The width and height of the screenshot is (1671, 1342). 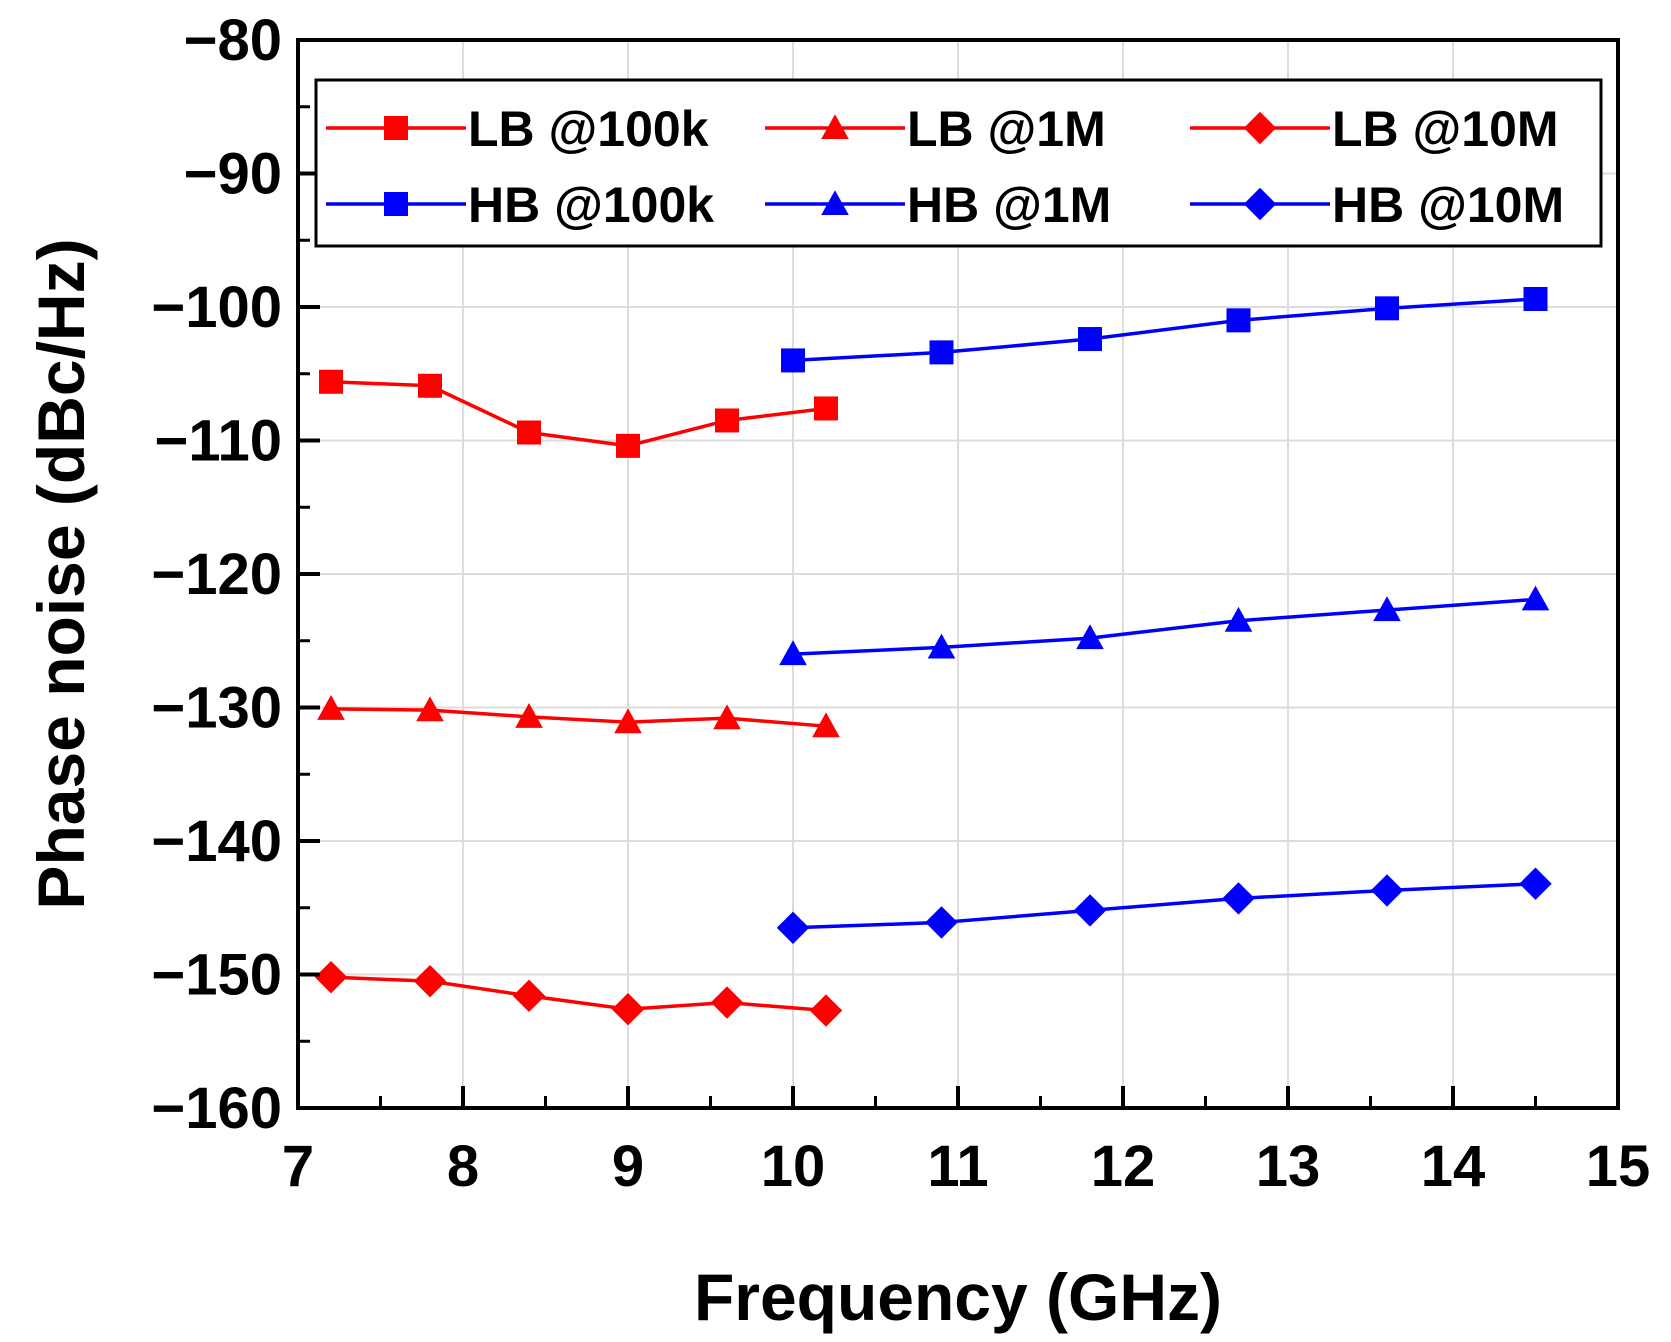 I want to click on legend-label: LB @100k, so click(x=588, y=129).